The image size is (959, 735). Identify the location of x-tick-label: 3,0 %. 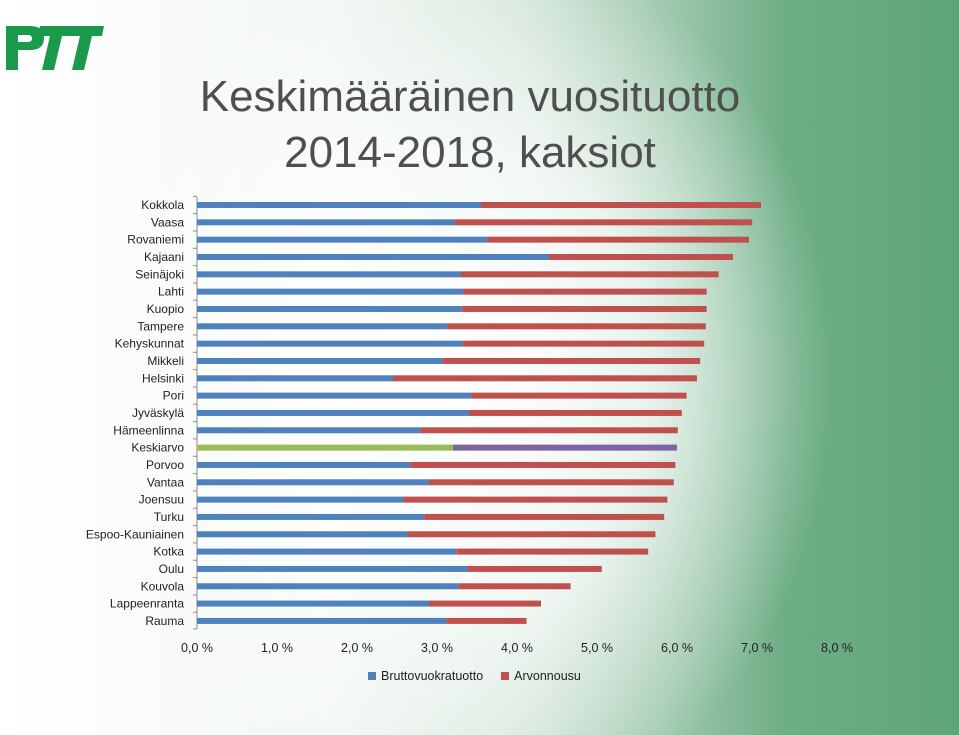
(437, 648).